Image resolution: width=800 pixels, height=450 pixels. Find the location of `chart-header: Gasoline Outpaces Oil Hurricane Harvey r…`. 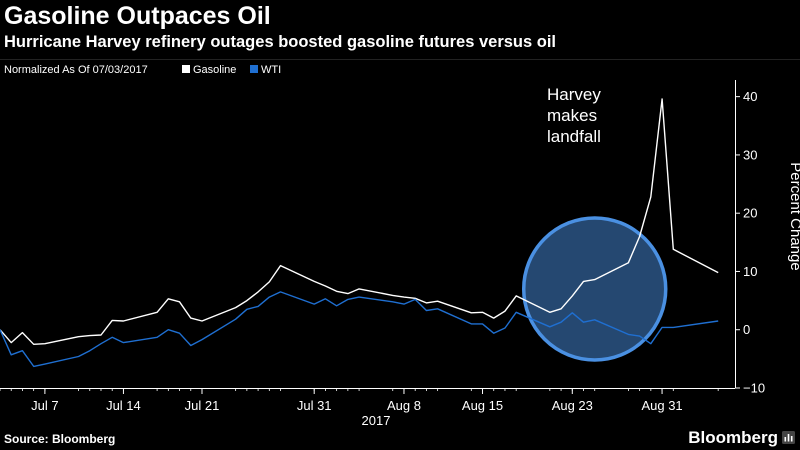

chart-header: Gasoline Outpaces Oil Hurricane Harvey r… is located at coordinates (400, 30).